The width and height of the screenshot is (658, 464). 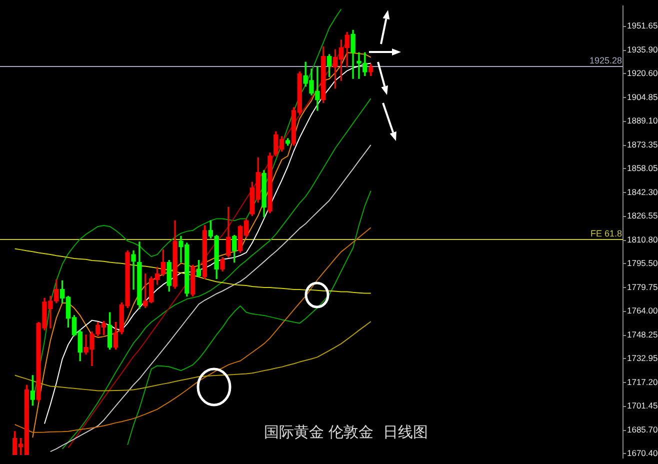 What do you see at coordinates (642, 453) in the screenshot?
I see `y-tick-label: 1670.40` at bounding box center [642, 453].